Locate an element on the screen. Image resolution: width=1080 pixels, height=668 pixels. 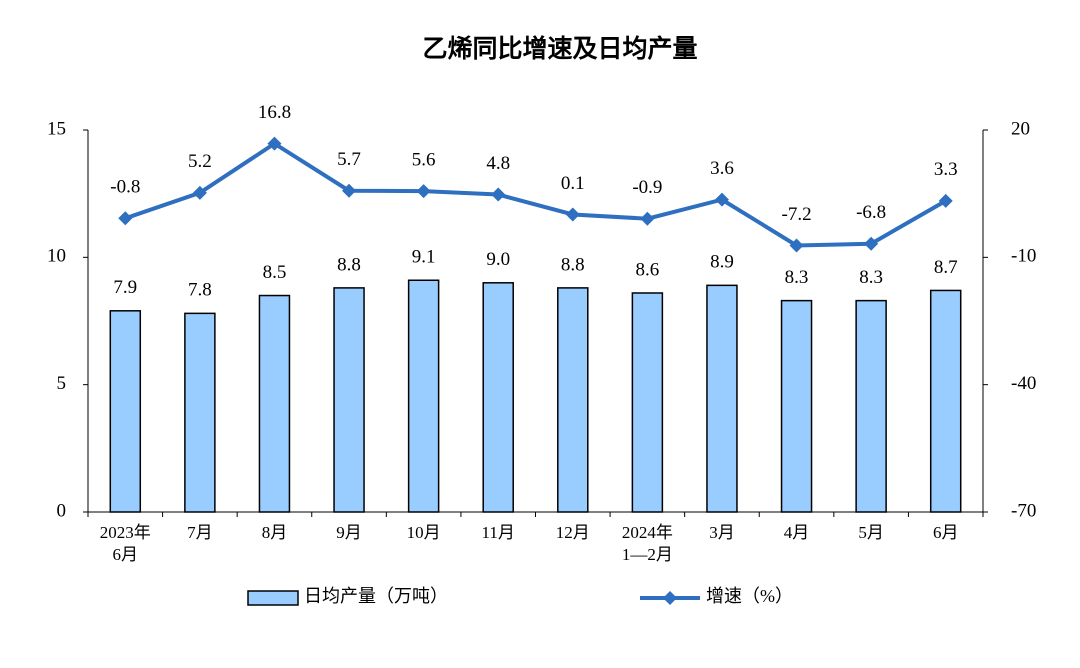
y-tick-label: 10 is located at coordinates (56, 256).